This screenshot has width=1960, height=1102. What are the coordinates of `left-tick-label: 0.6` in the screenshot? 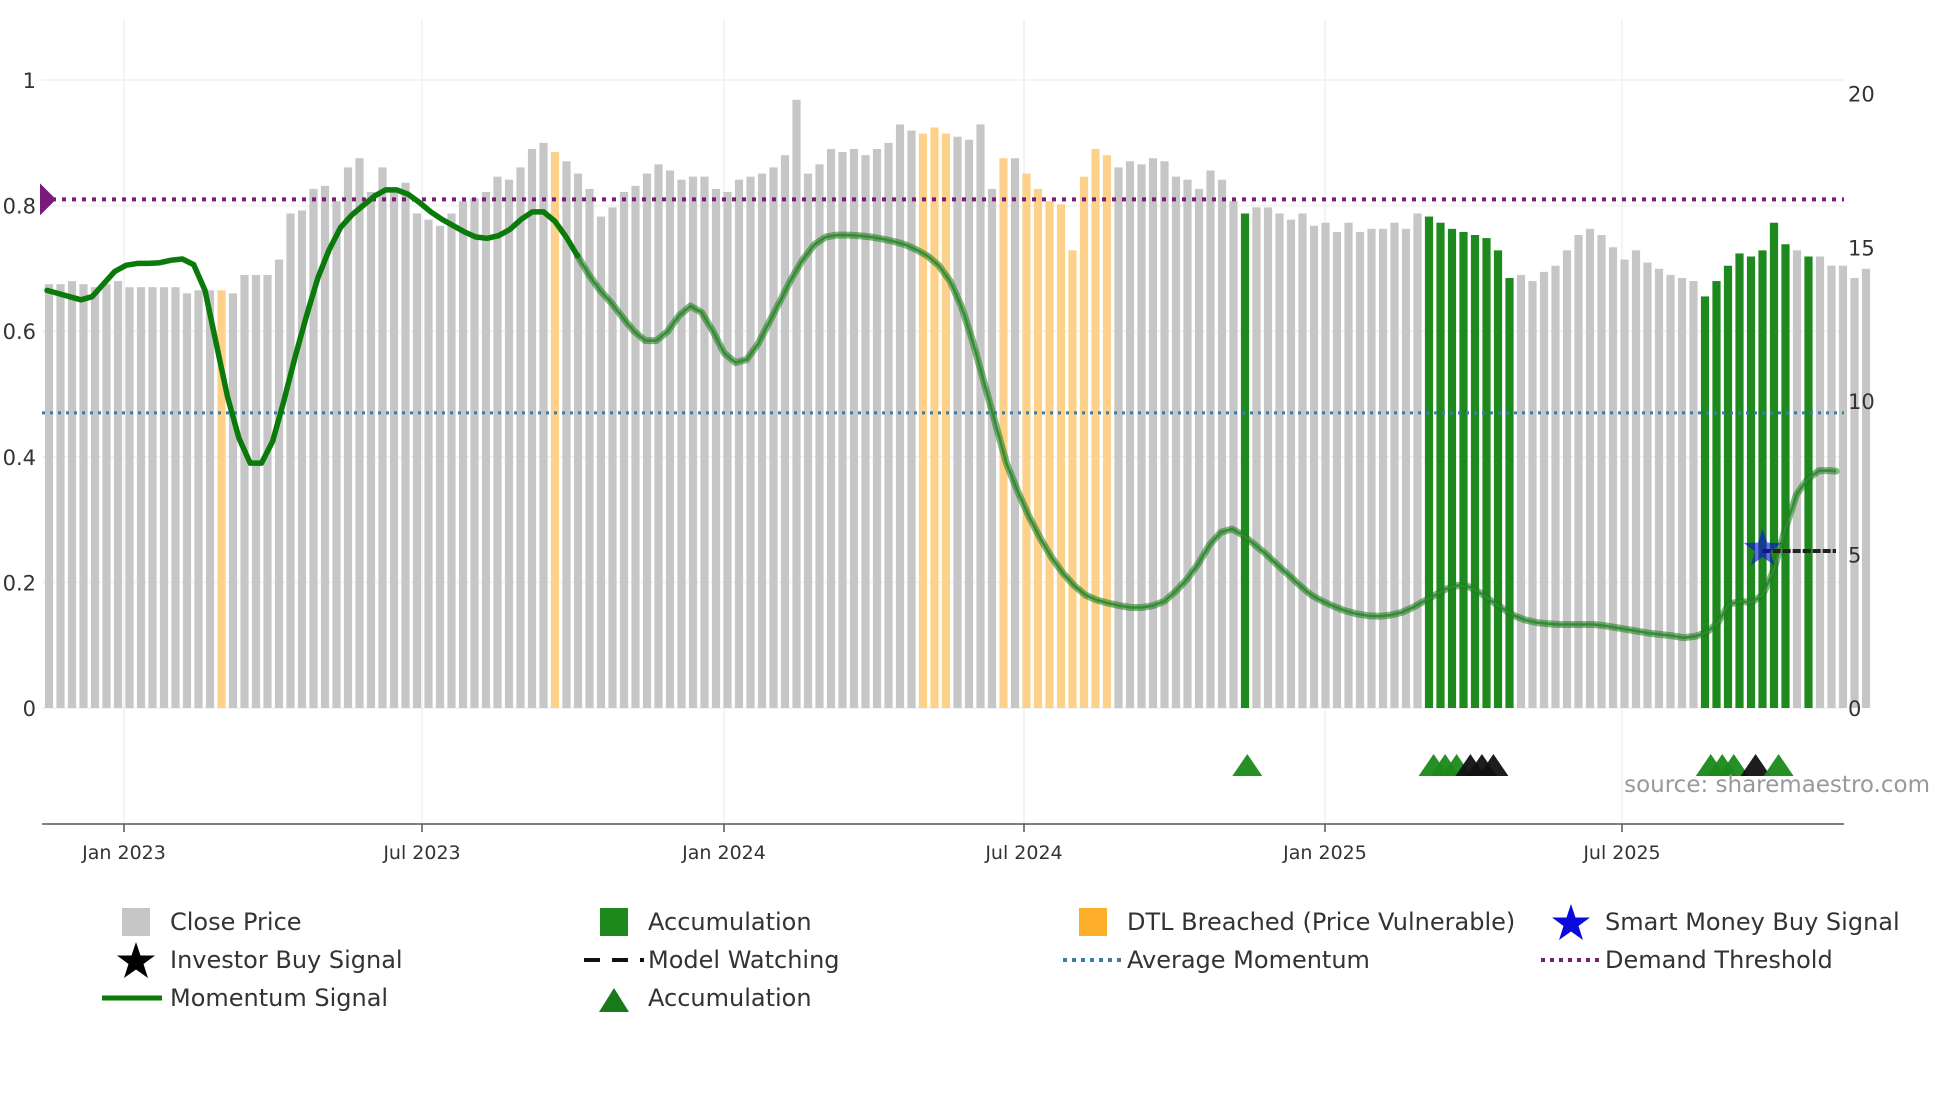 It's located at (19, 332).